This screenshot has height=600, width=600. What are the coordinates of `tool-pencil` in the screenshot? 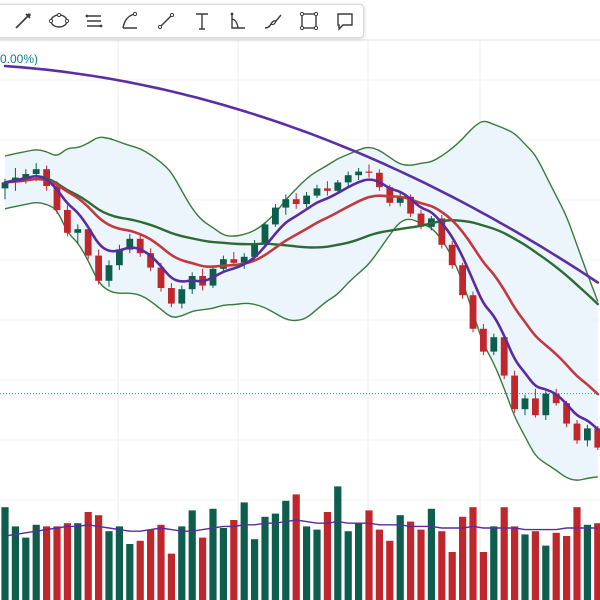 It's located at (23, 21).